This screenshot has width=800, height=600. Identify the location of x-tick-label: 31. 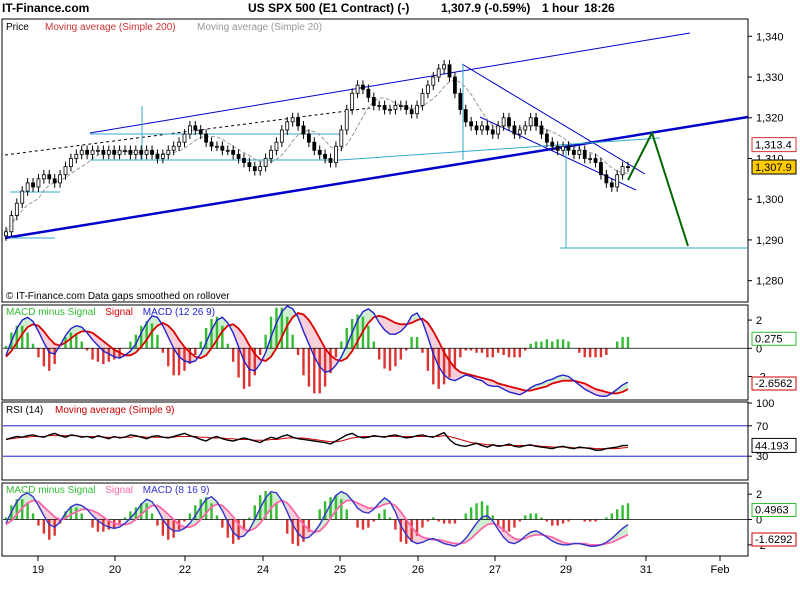
(646, 570).